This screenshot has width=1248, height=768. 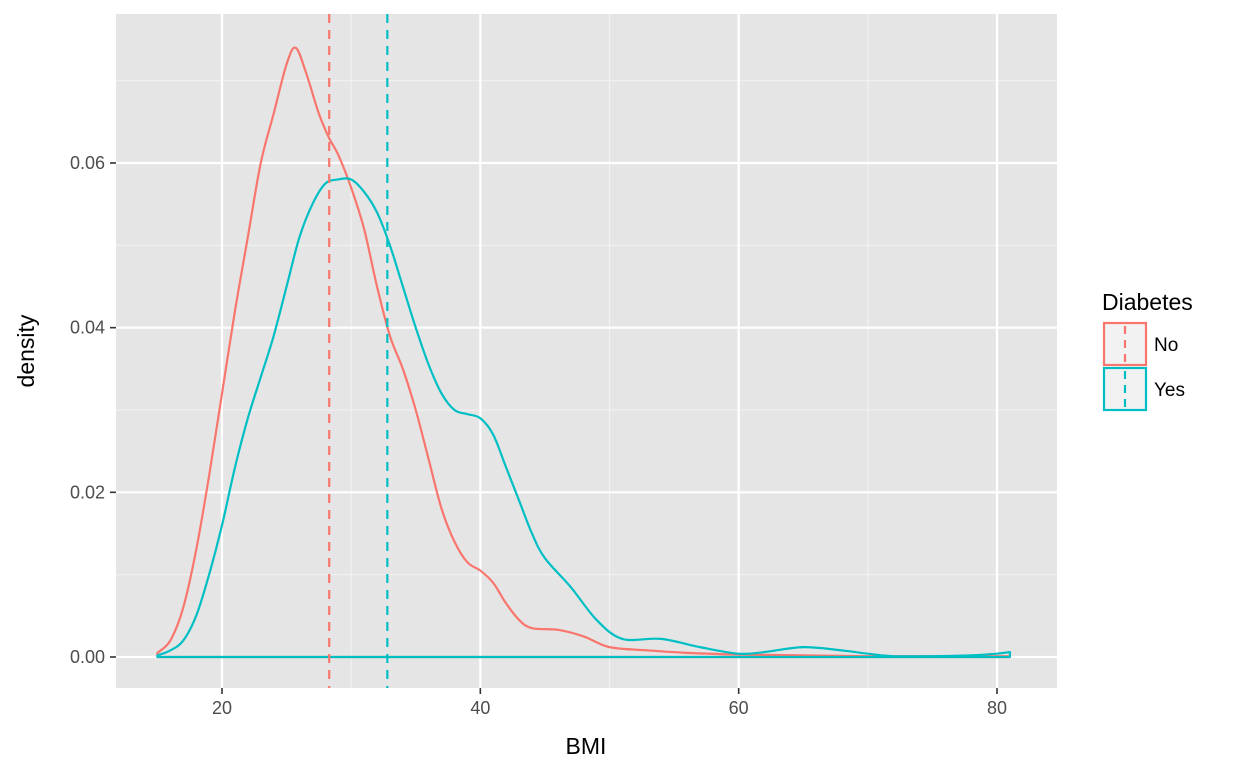 I want to click on legend: Diabetes No Yes, so click(x=1147, y=350).